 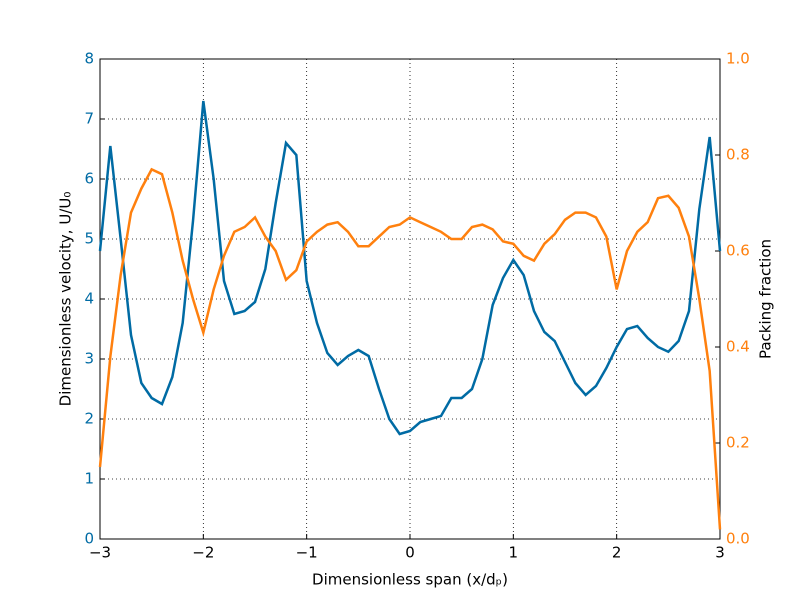 I want to click on y-tick-label: 5, so click(x=89, y=239).